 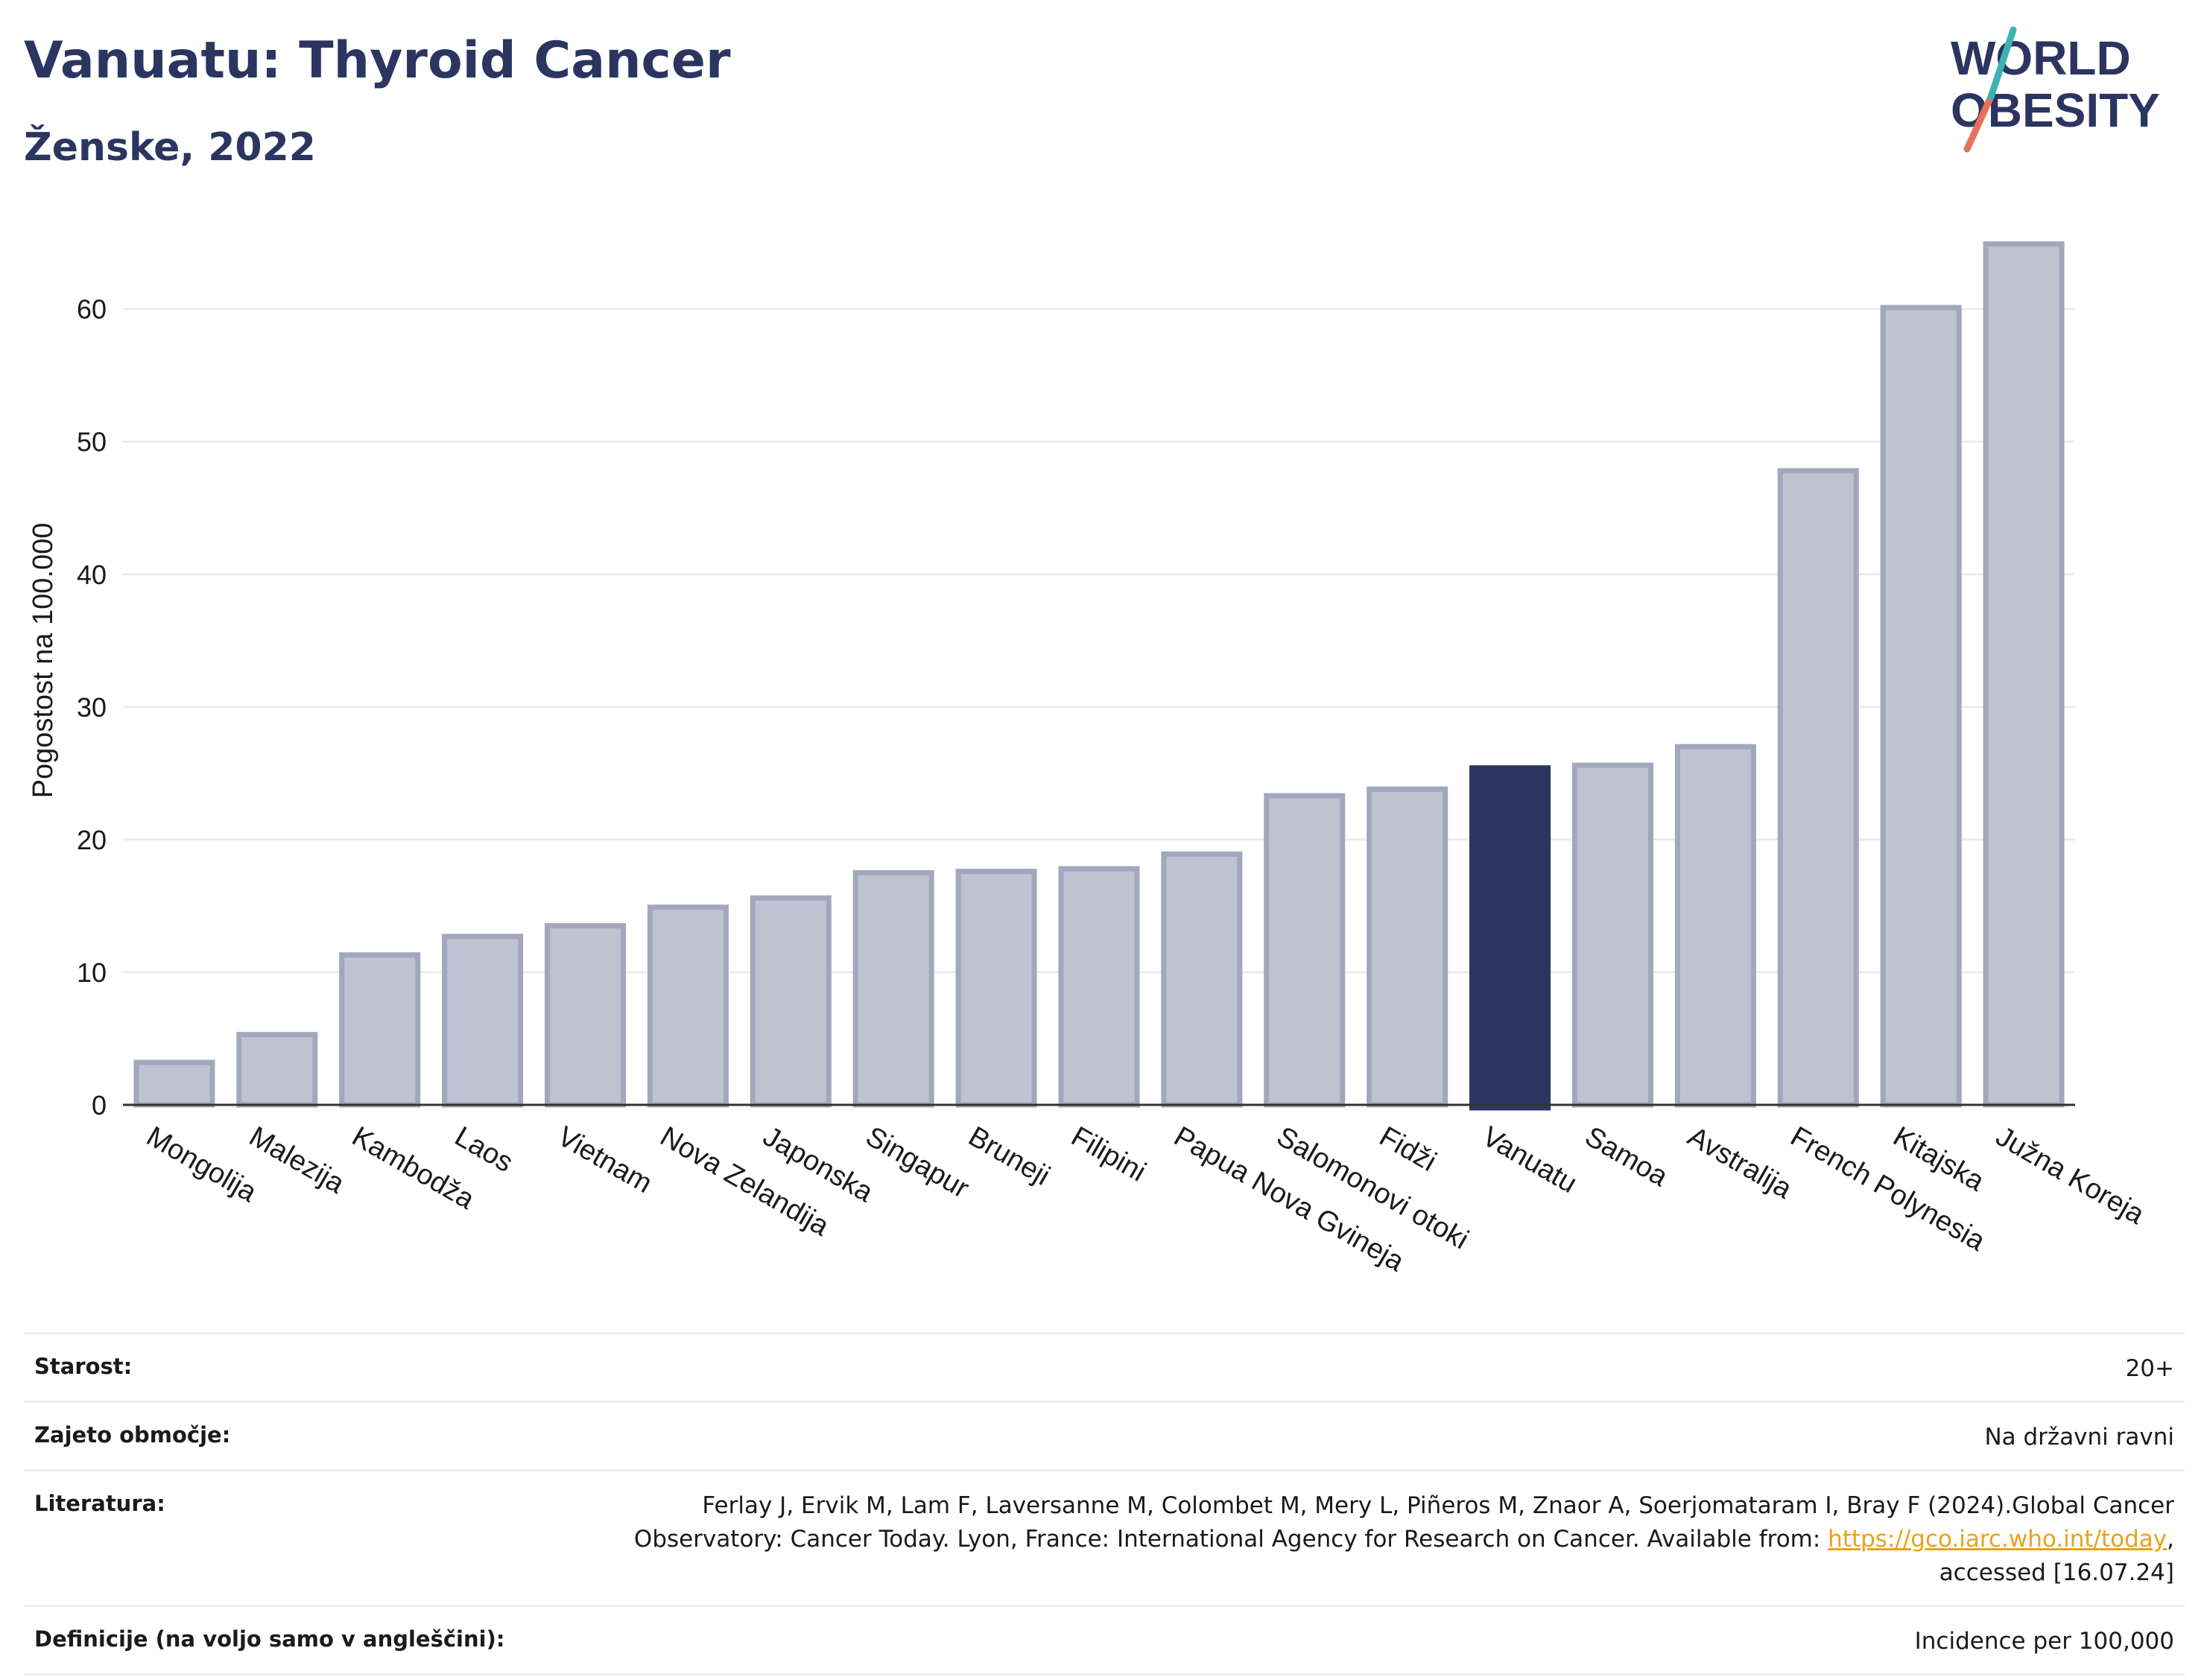 What do you see at coordinates (269, 1639) in the screenshot?
I see `definitions-label: Definicije (na voljo samo v angleščini):` at bounding box center [269, 1639].